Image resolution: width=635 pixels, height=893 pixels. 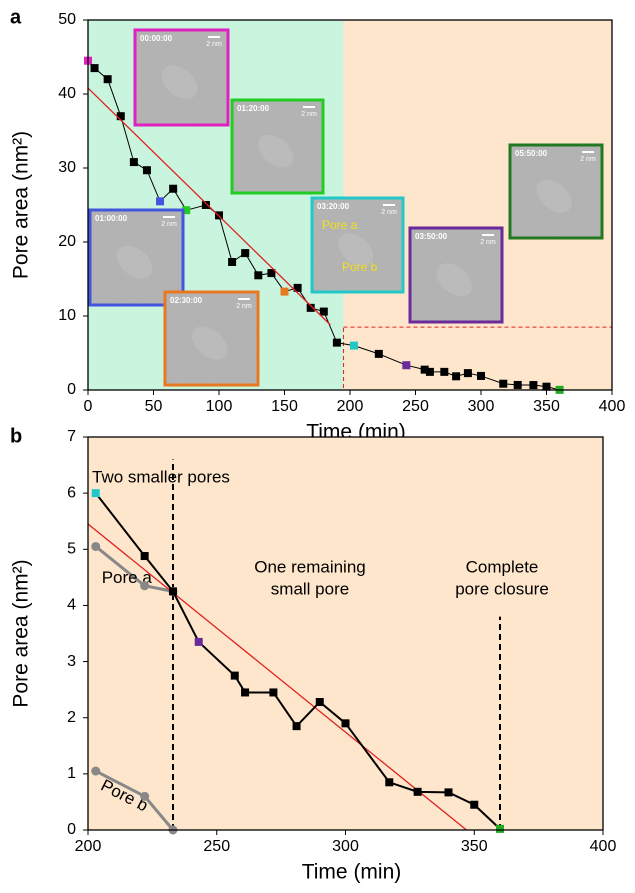 I want to click on y-tick-label: 2, so click(x=71, y=717).